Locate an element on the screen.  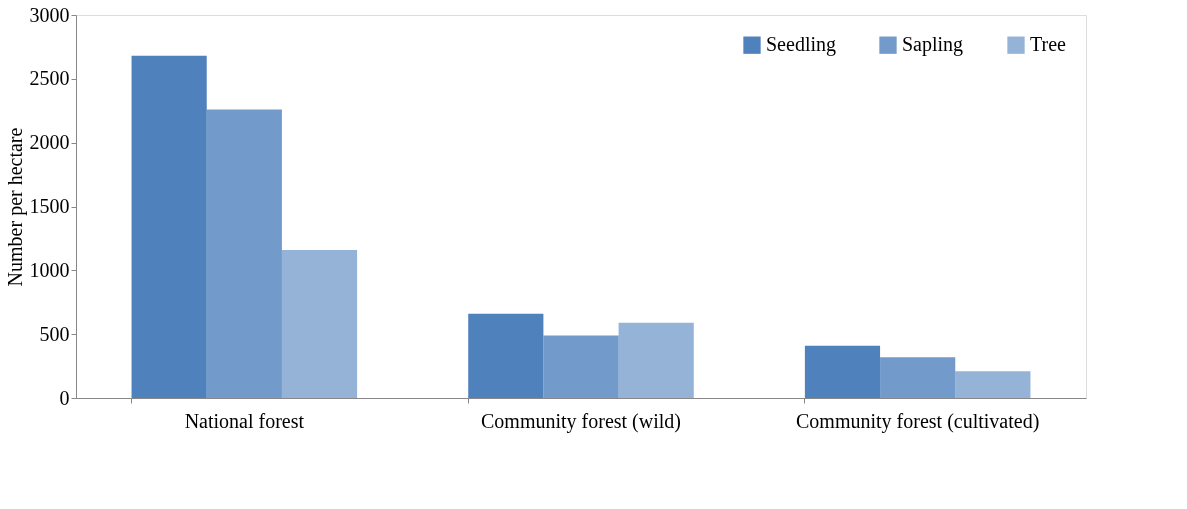
legend-label: Seedling is located at coordinates (801, 45).